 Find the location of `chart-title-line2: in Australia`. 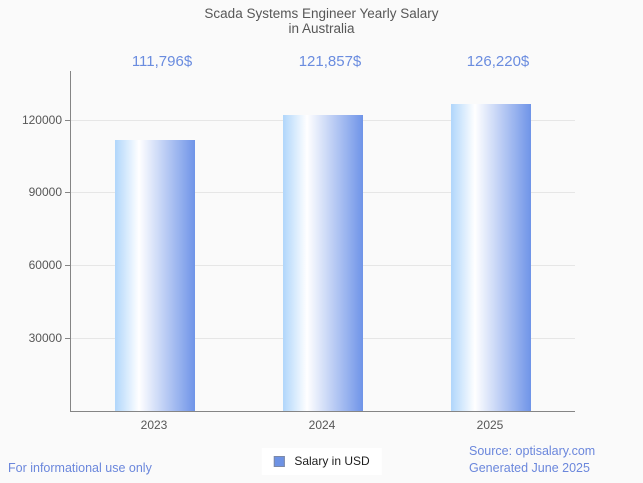

chart-title-line2: in Australia is located at coordinates (321, 28).